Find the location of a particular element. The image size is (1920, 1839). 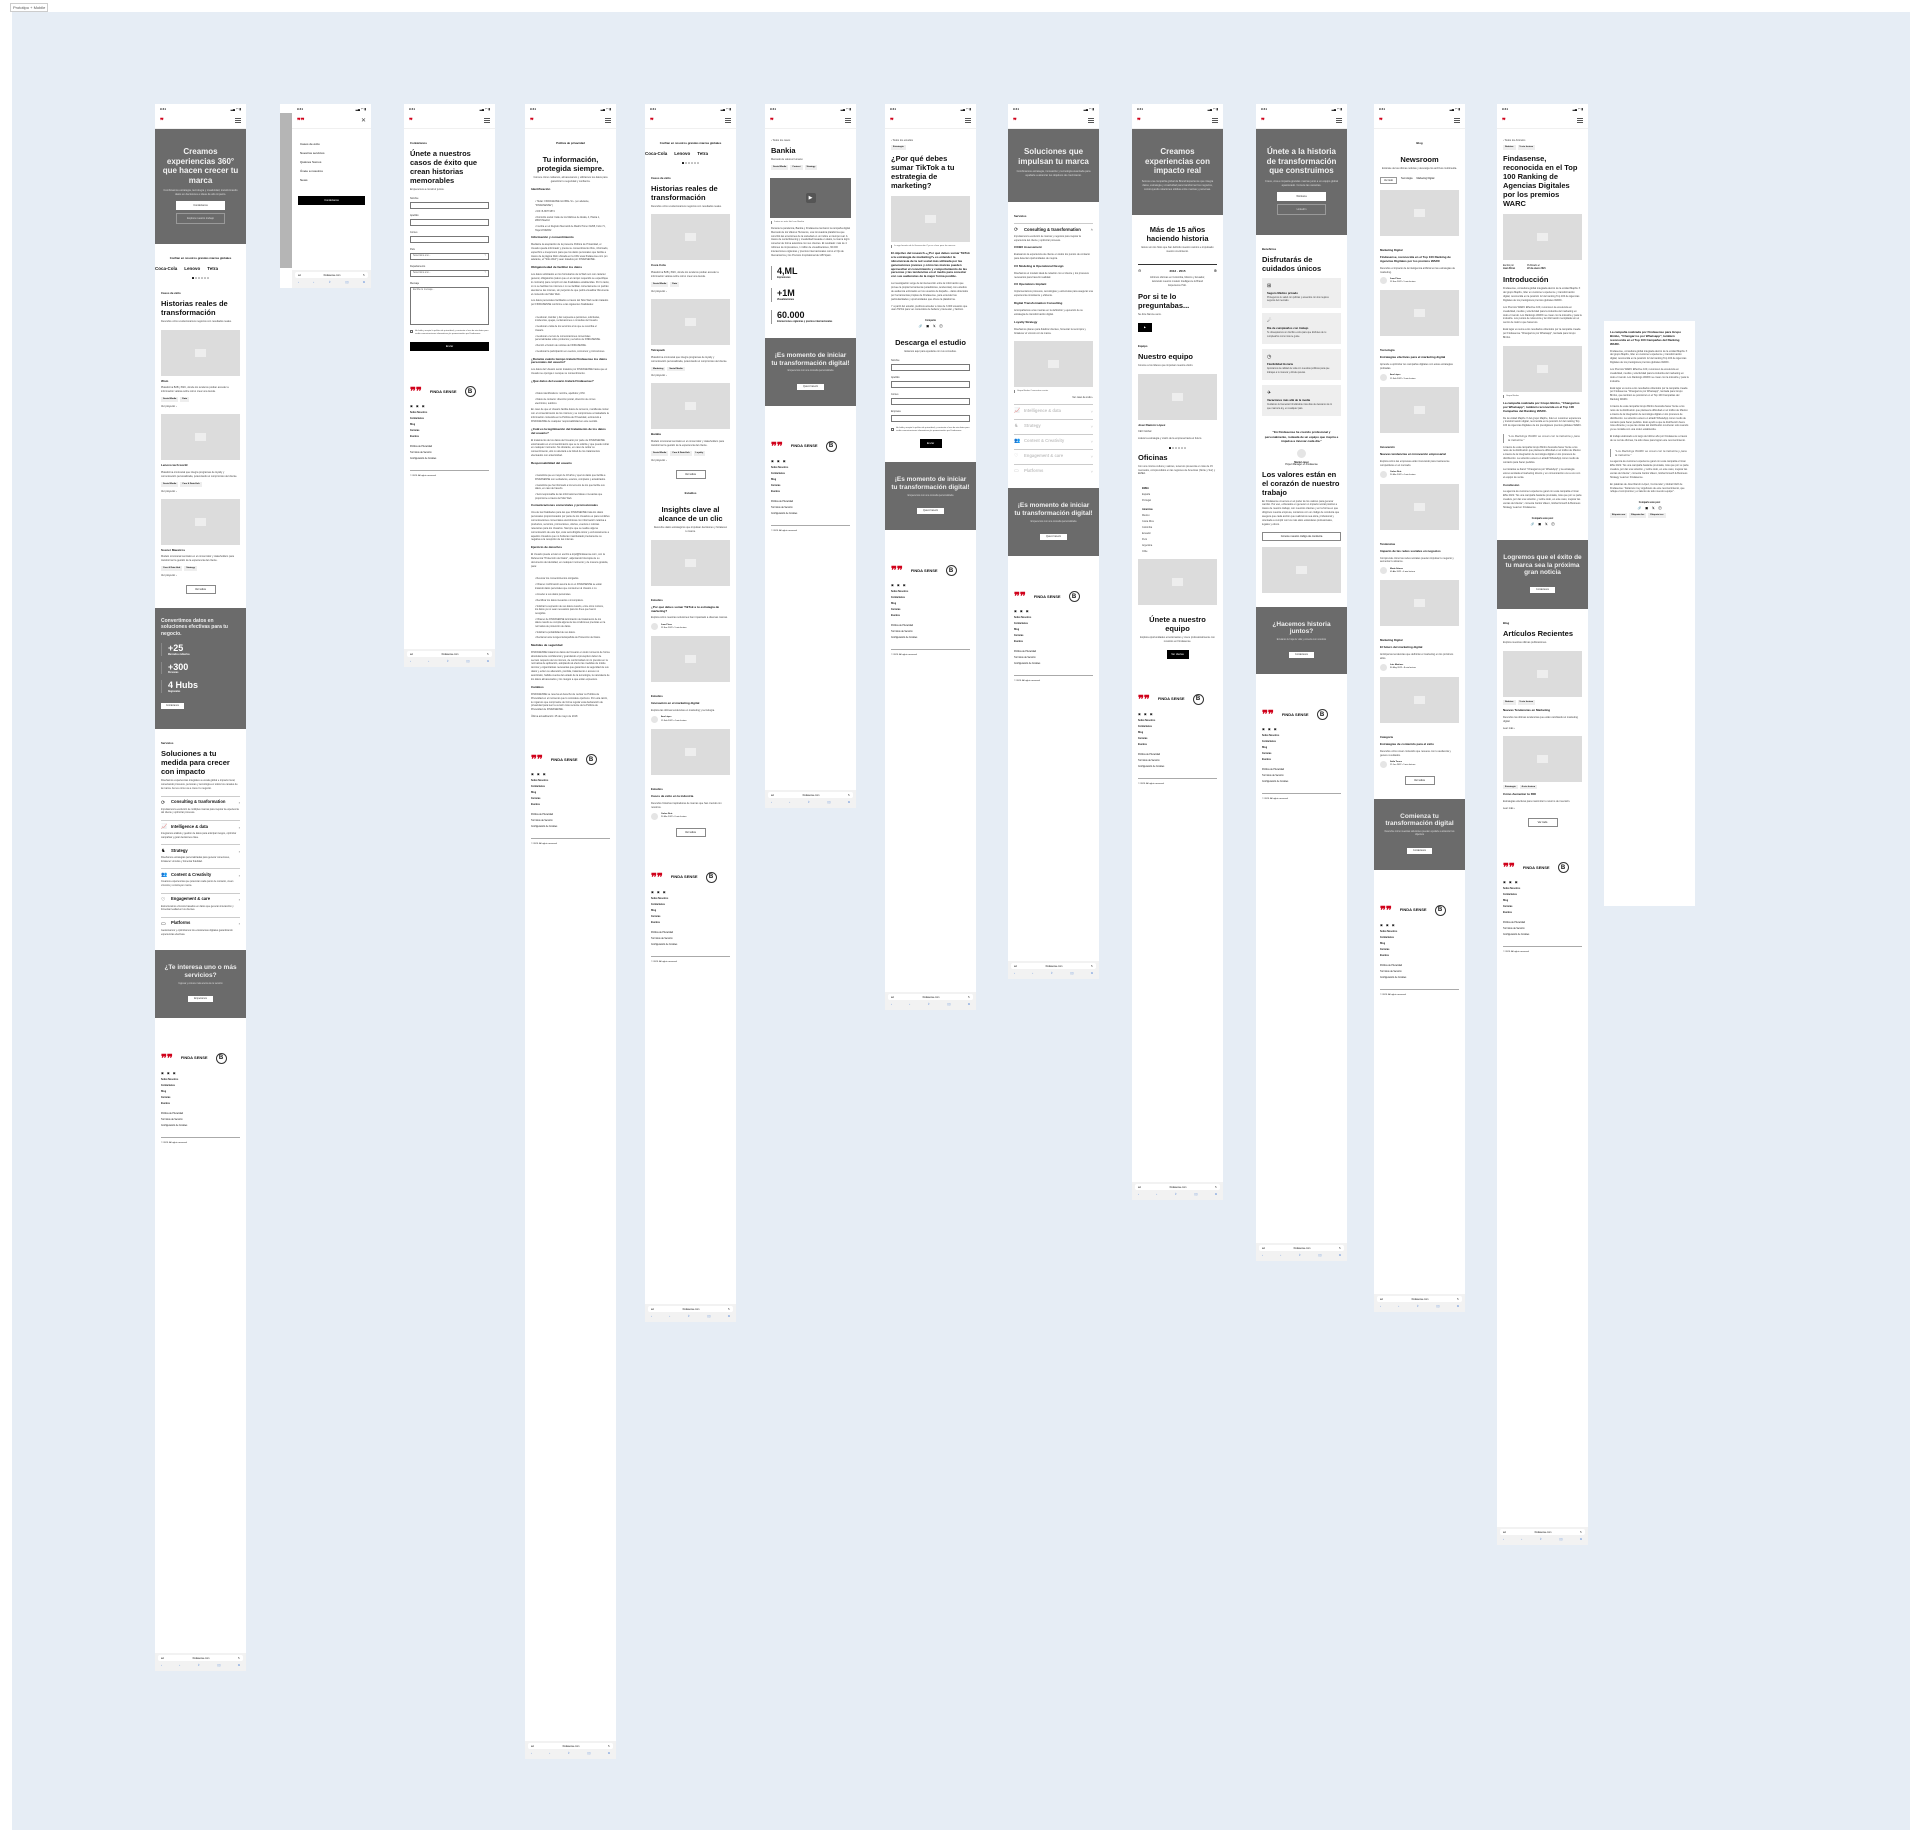

service-item: ♡ Engagement & care ˅ is located at coordinates (1053, 454).